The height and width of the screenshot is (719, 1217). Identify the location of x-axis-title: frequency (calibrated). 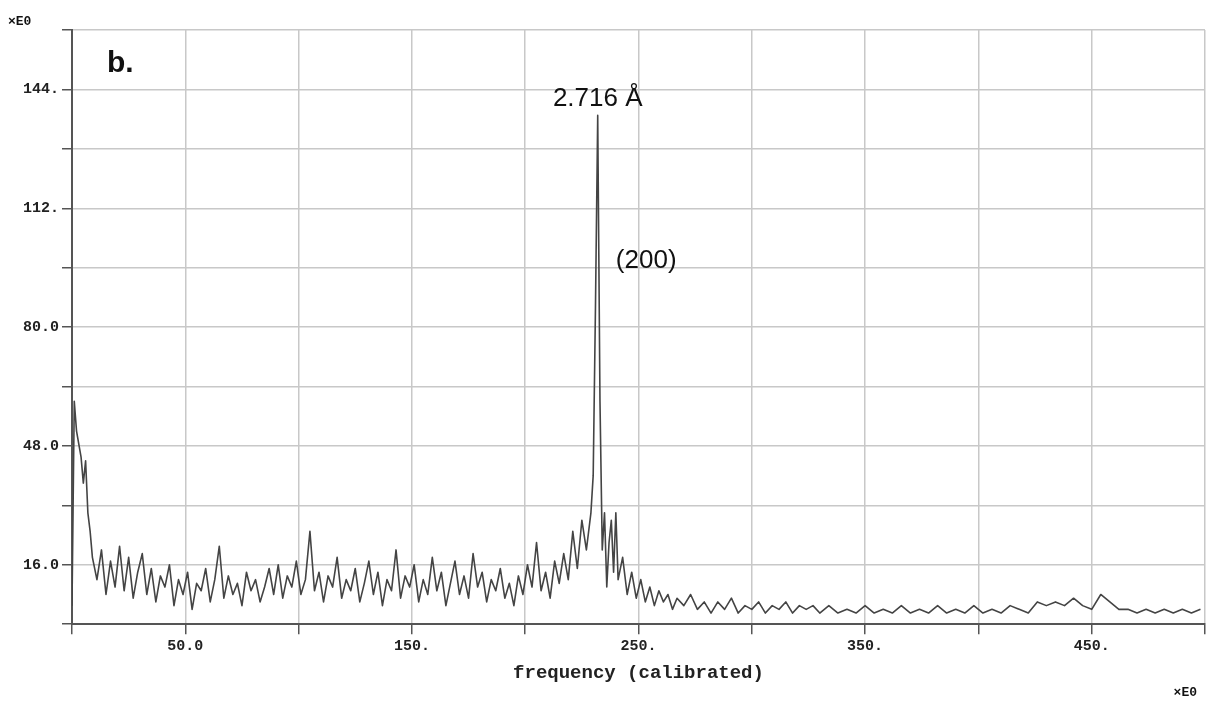
(638, 673).